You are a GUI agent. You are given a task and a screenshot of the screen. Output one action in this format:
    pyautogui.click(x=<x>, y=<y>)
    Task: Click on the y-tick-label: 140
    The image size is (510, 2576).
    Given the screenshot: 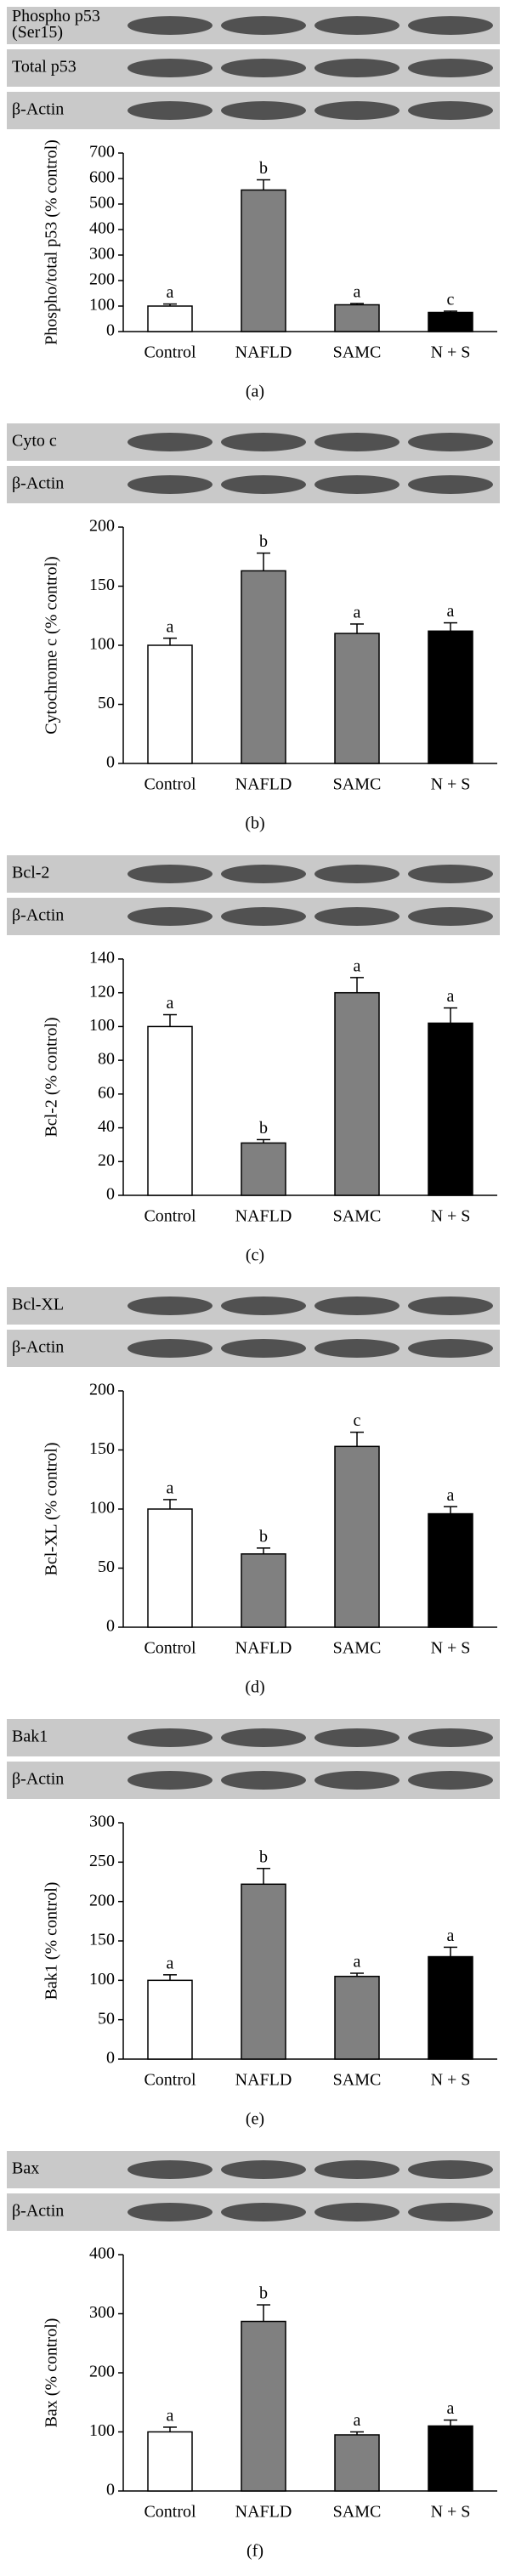 What is the action you would take?
    pyautogui.click(x=102, y=958)
    